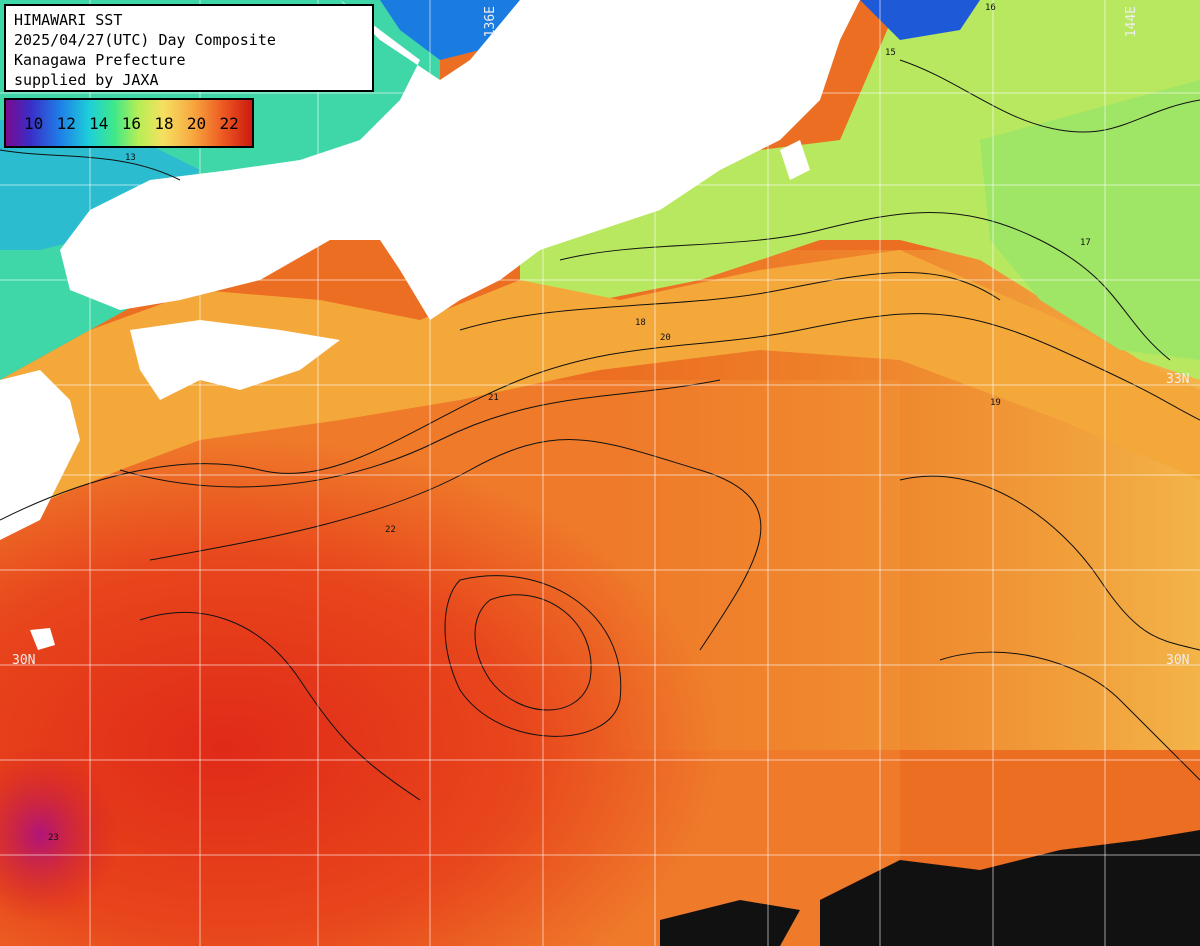 This screenshot has width=1200, height=946. I want to click on contour-label-13: 13, so click(130, 158).